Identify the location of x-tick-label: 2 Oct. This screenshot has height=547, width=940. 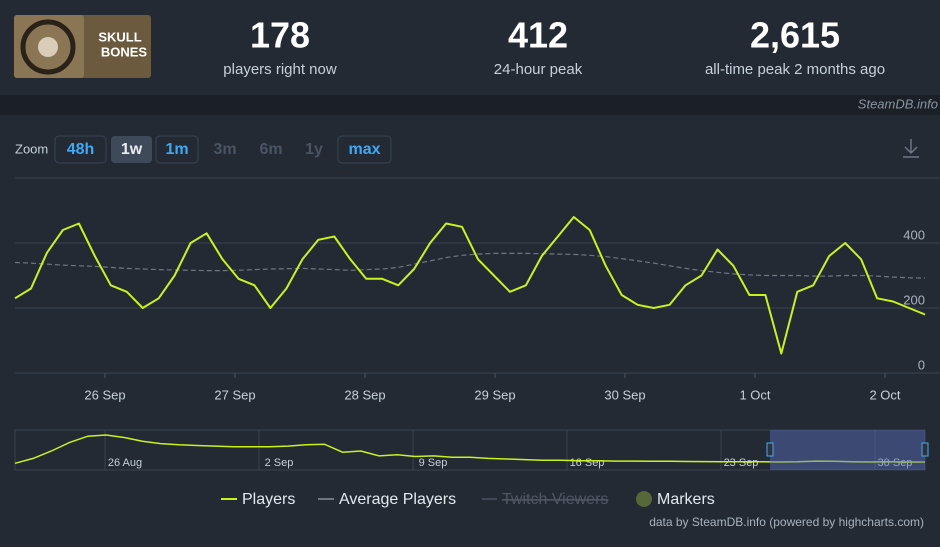
(884, 394).